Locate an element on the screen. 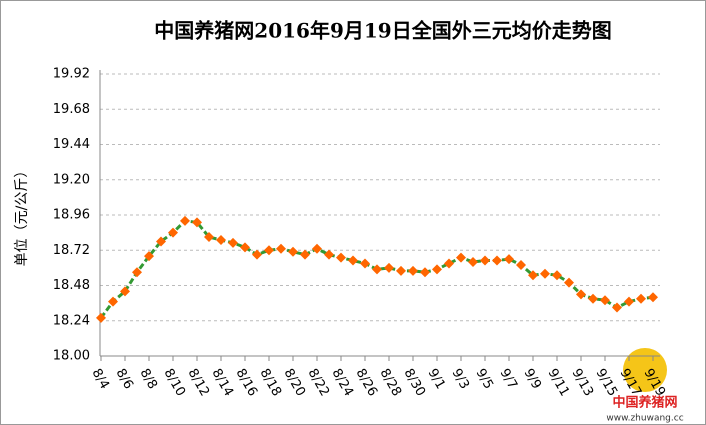  y-tick-label: 19.20 is located at coordinates (71, 179).